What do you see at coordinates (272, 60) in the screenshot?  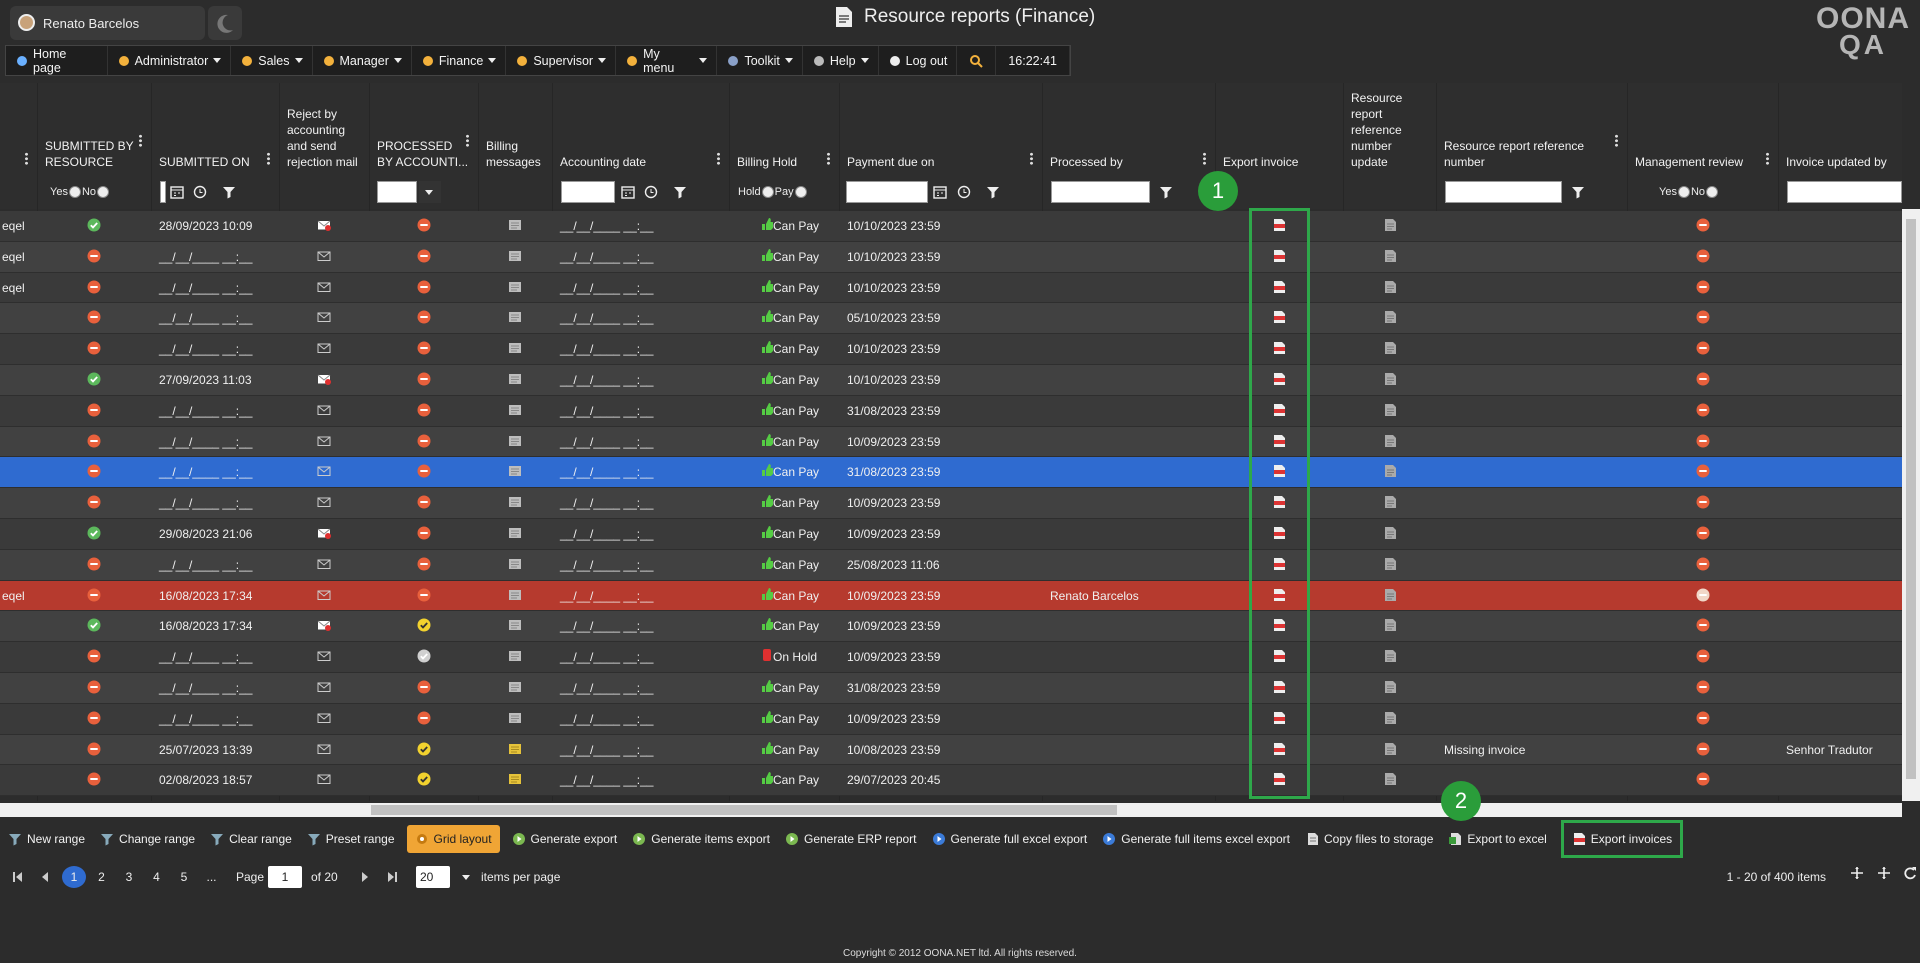 I see `nav-item: Sales` at bounding box center [272, 60].